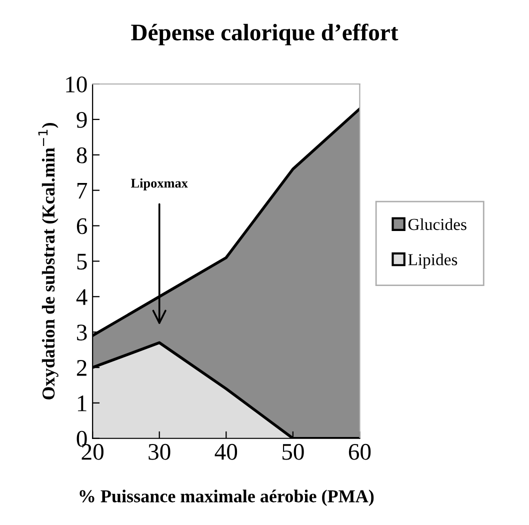  What do you see at coordinates (433, 261) in the screenshot?
I see `legend-label: Lipides` at bounding box center [433, 261].